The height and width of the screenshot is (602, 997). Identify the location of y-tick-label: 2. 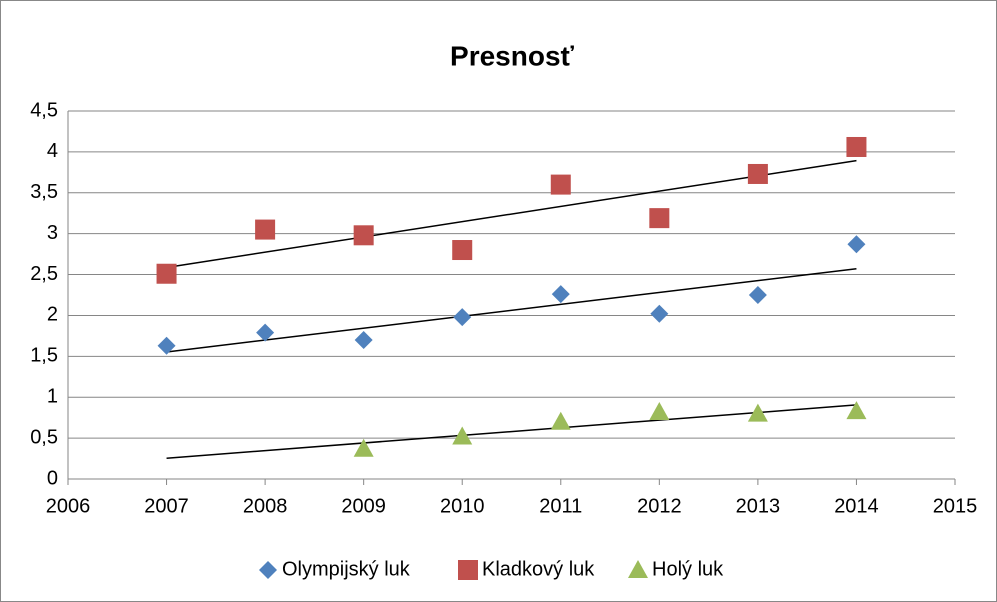
(52, 315).